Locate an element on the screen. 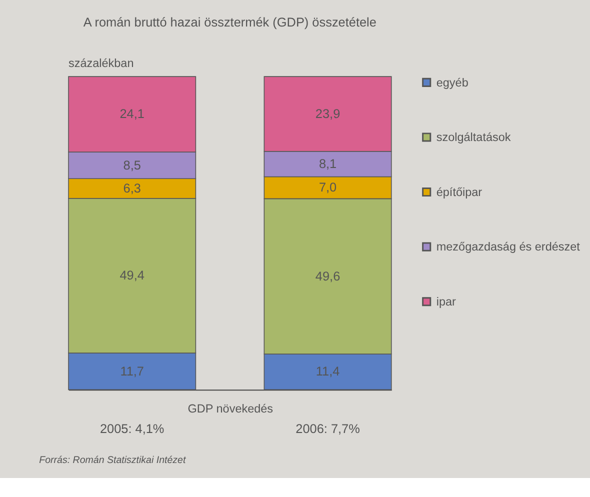 The height and width of the screenshot is (497, 590). legend-label: egyéb is located at coordinates (452, 83).